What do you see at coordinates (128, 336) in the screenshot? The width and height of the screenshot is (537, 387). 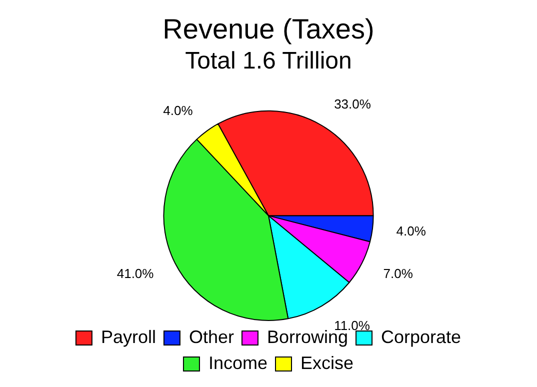 I see `legend-label: Payroll` at bounding box center [128, 336].